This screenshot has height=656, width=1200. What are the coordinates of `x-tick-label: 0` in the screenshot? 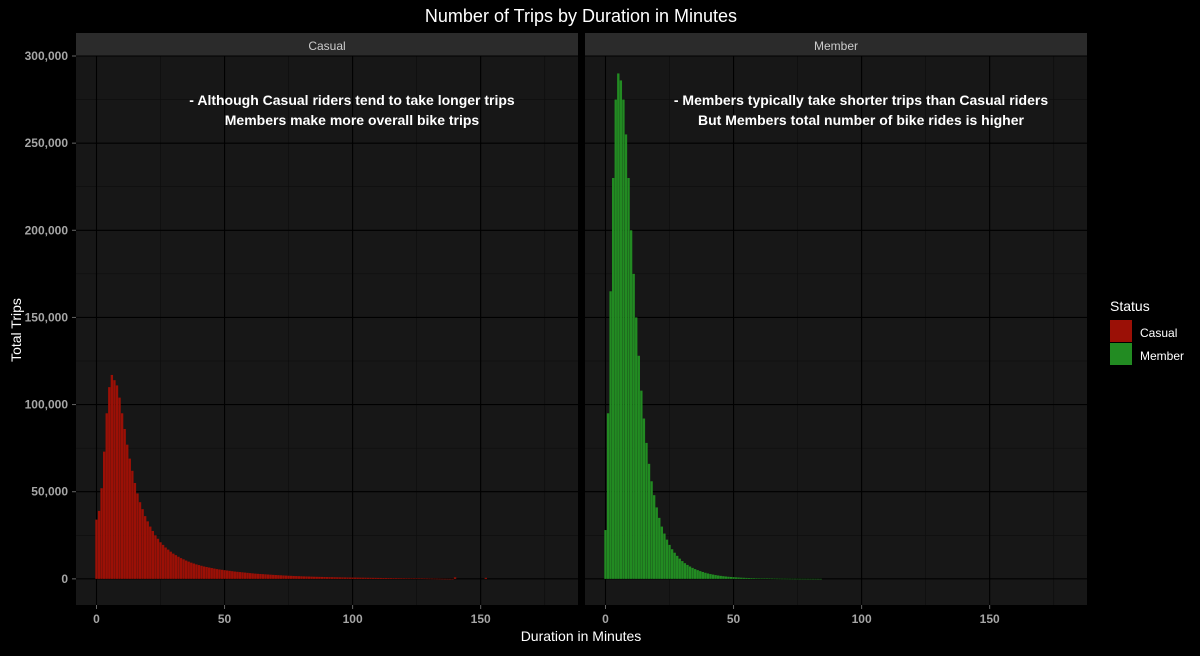 It's located at (605, 619).